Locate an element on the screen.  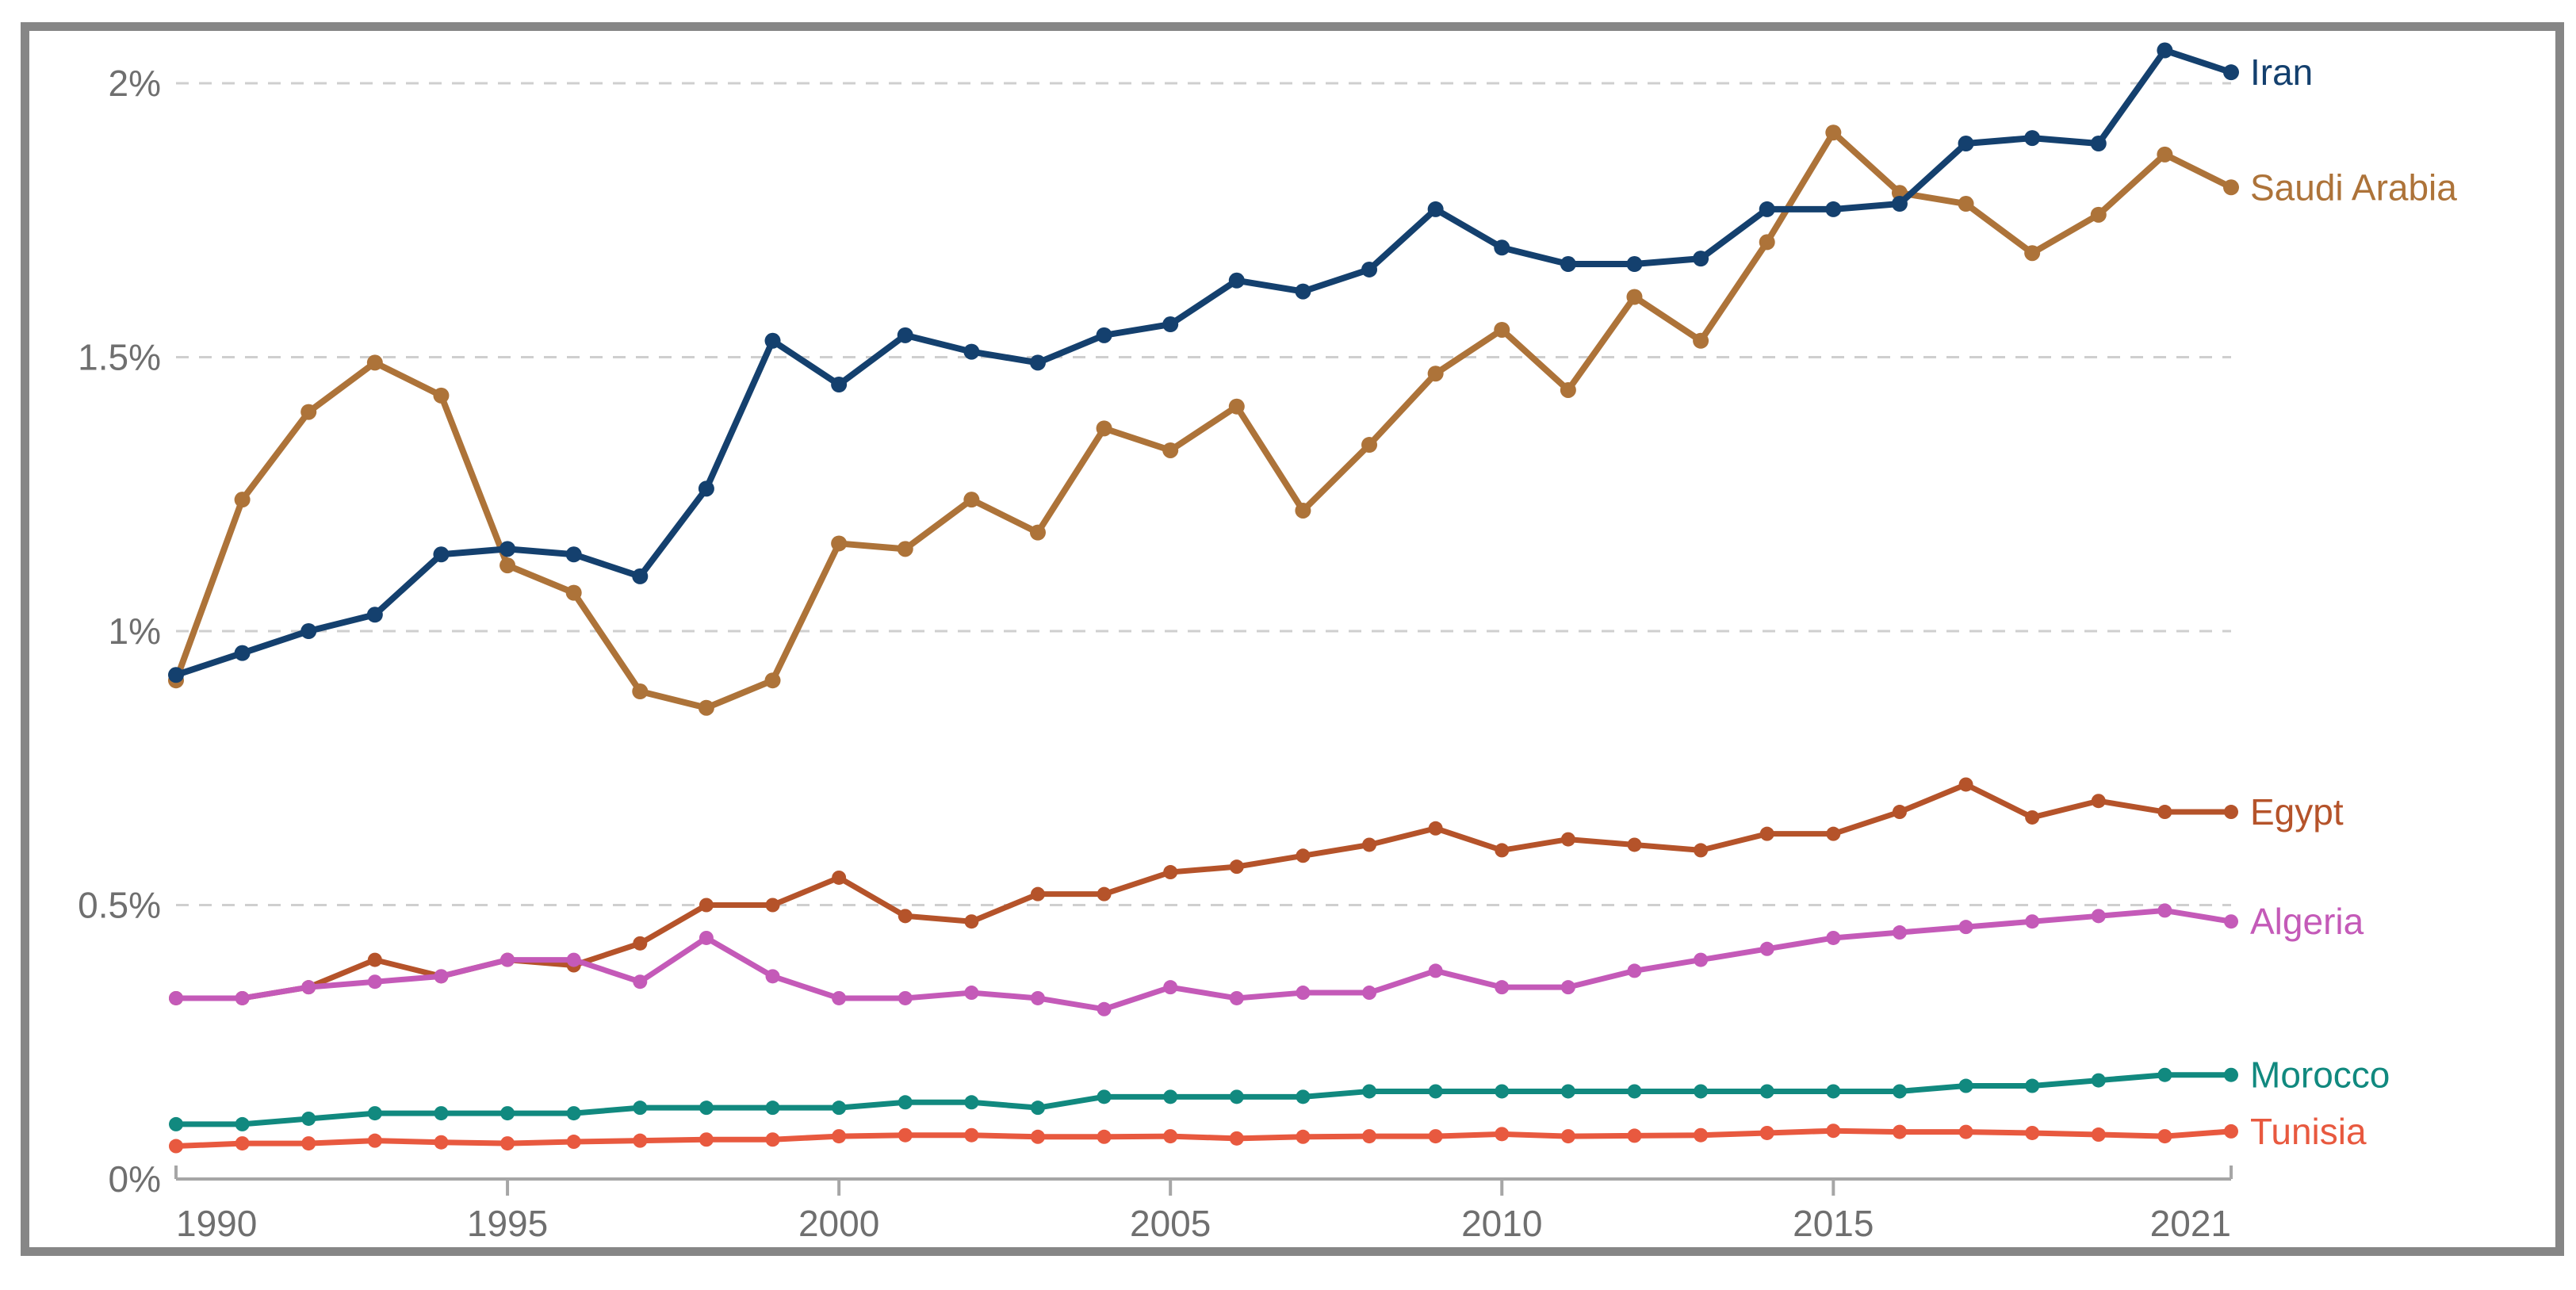
series-point-tunisia-2018 is located at coordinates (2032, 1132).